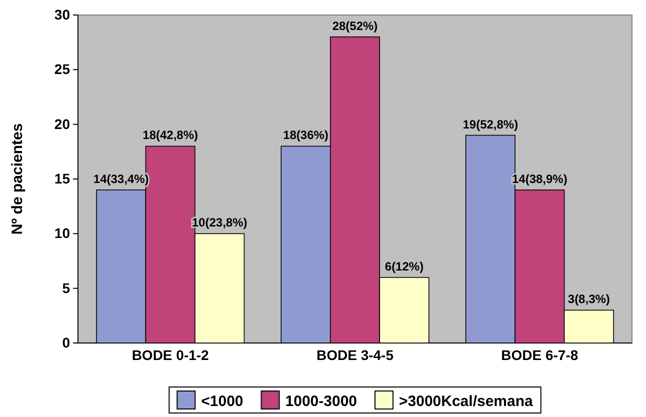 Image resolution: width=646 pixels, height=417 pixels. What do you see at coordinates (222, 401) in the screenshot?
I see `legend-label: <1000` at bounding box center [222, 401].